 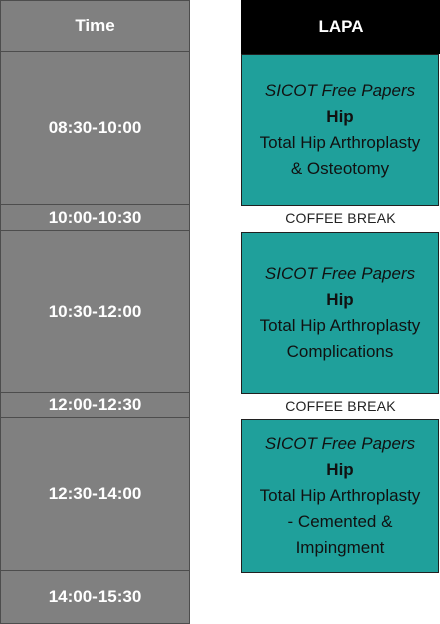 What do you see at coordinates (340, 168) in the screenshot?
I see `session-description-line: & Osteotomy` at bounding box center [340, 168].